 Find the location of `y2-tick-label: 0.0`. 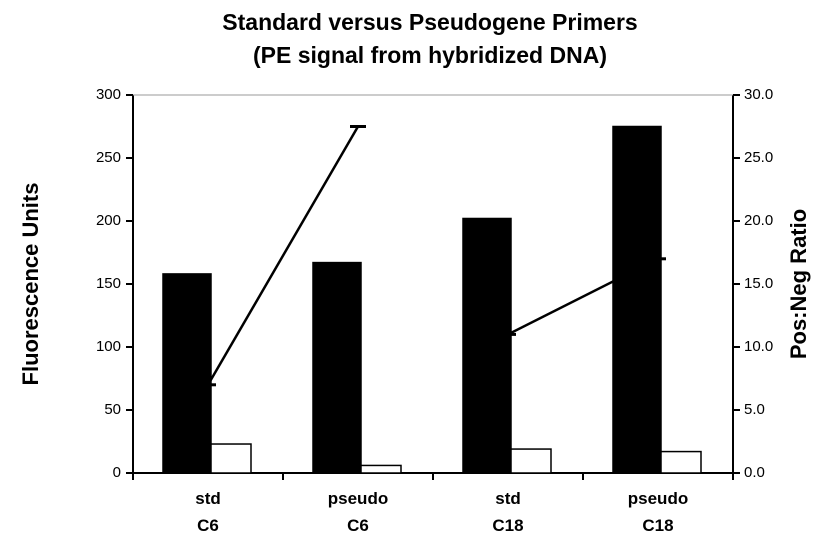

y2-tick-label: 0.0 is located at coordinates (754, 472).